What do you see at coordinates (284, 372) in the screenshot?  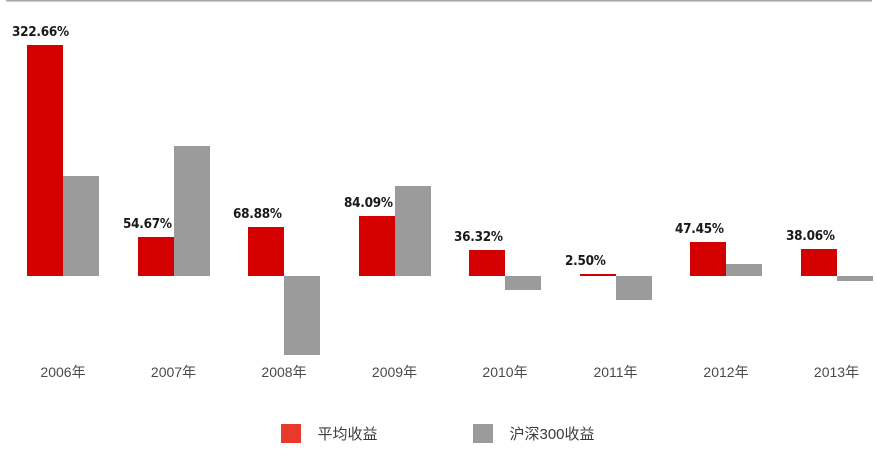 I see `x-tick-2008年: 2008年` at bounding box center [284, 372].